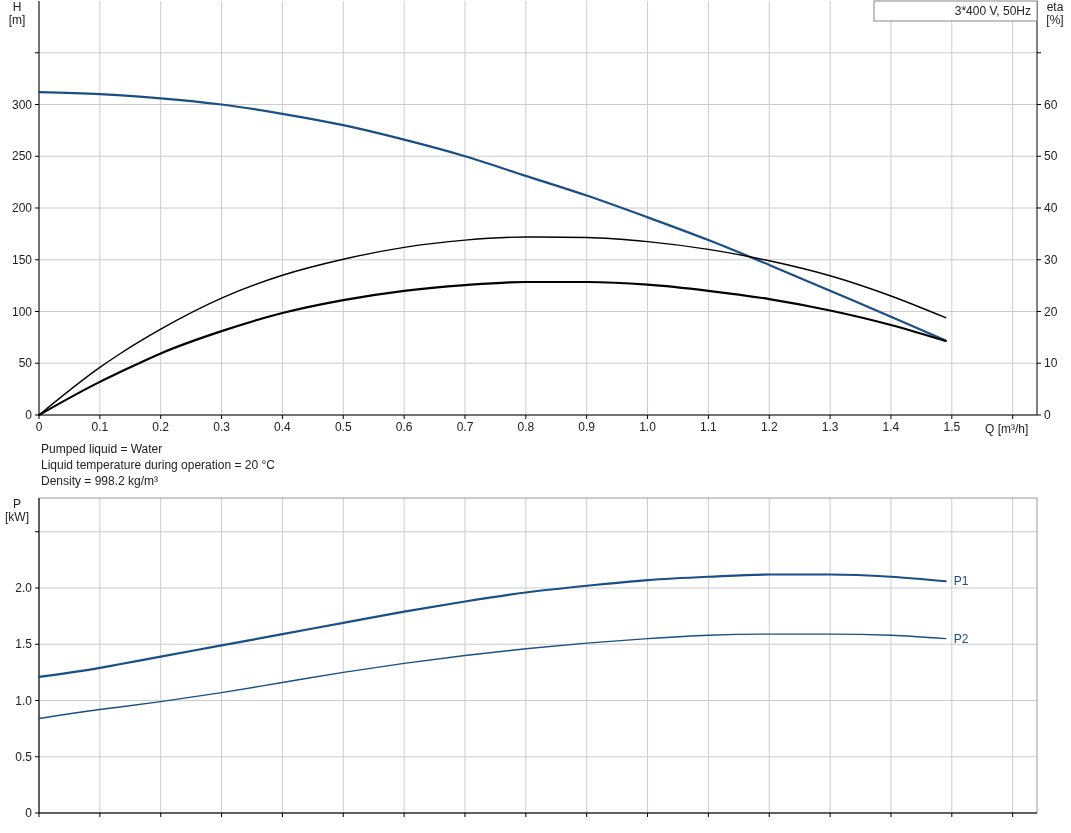 Image resolution: width=1071 pixels, height=833 pixels. What do you see at coordinates (17, 13) in the screenshot?
I see `y-axis-title: H [m]` at bounding box center [17, 13].